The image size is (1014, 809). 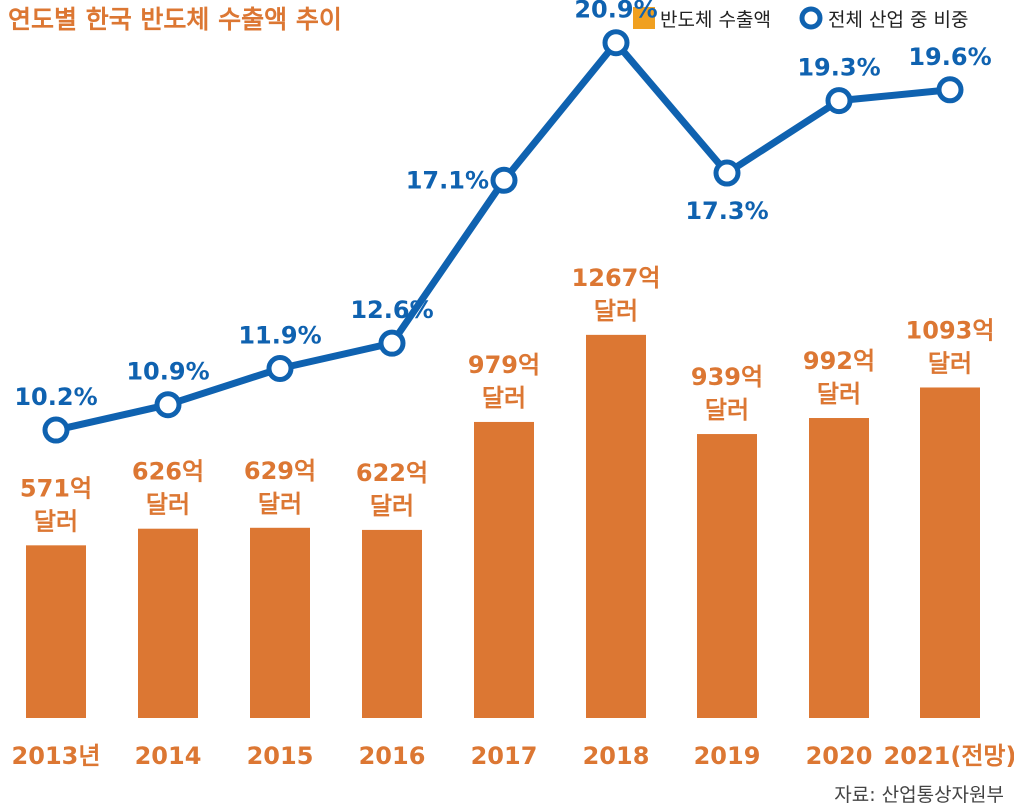 I want to click on share-point-2021(전망), so click(x=950, y=90).